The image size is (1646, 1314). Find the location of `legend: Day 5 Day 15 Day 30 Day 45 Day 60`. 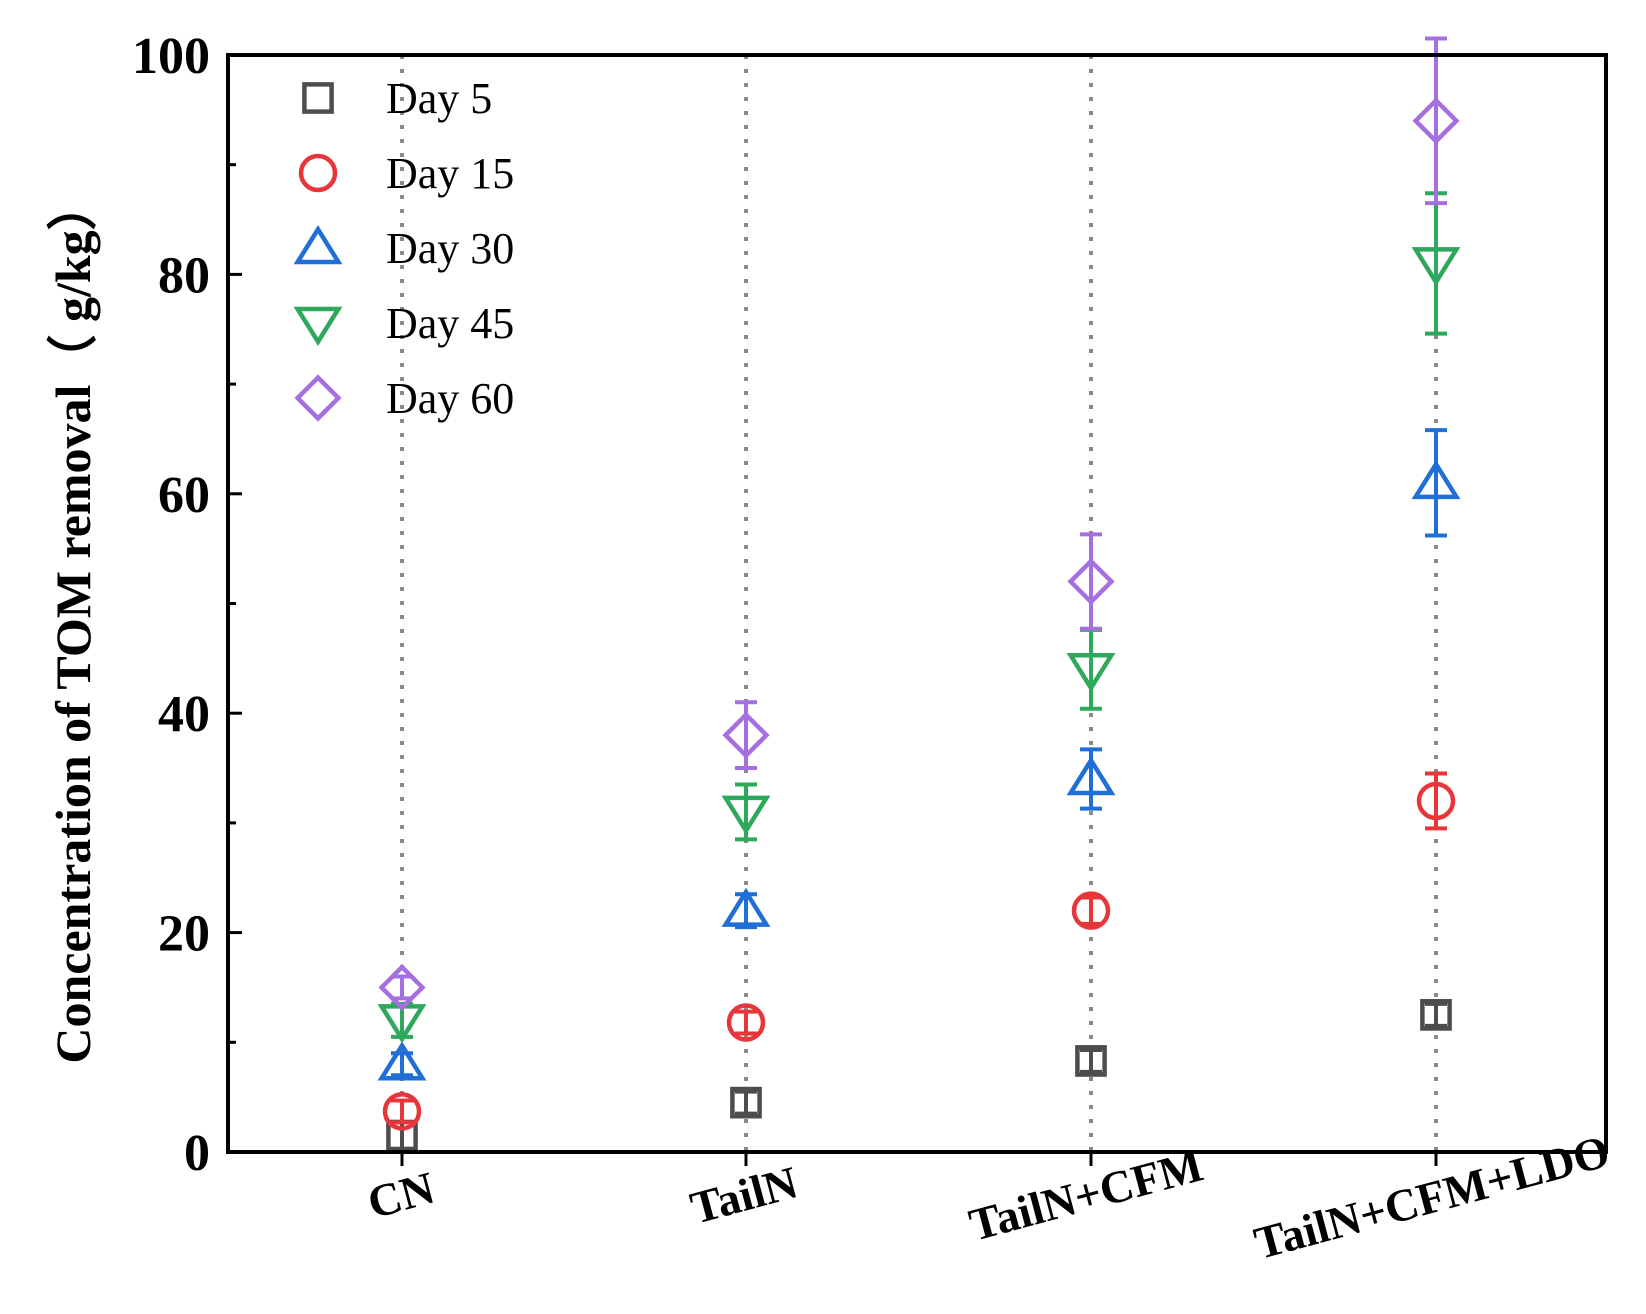

legend: Day 5 Day 15 Day 30 Day 45 Day 60 is located at coordinates (403, 248).